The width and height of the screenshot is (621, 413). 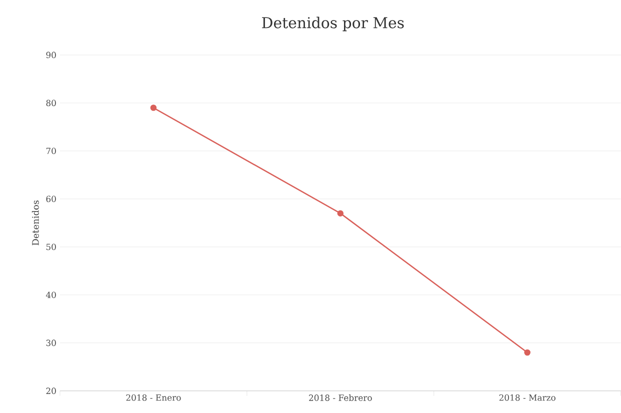 What do you see at coordinates (153, 397) in the screenshot?
I see `x-tick-label: 2018 - Enero` at bounding box center [153, 397].